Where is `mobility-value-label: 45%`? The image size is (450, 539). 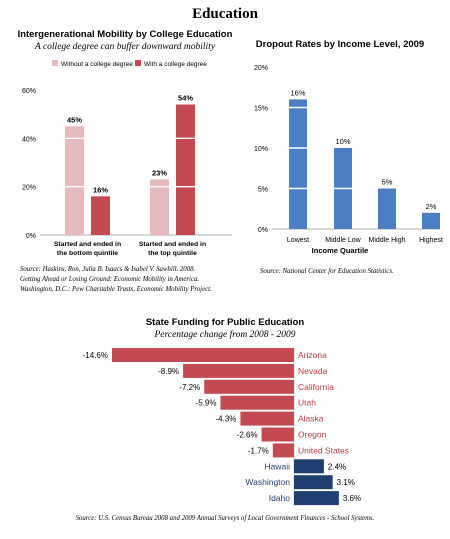
mobility-value-label: 45% is located at coordinates (74, 119).